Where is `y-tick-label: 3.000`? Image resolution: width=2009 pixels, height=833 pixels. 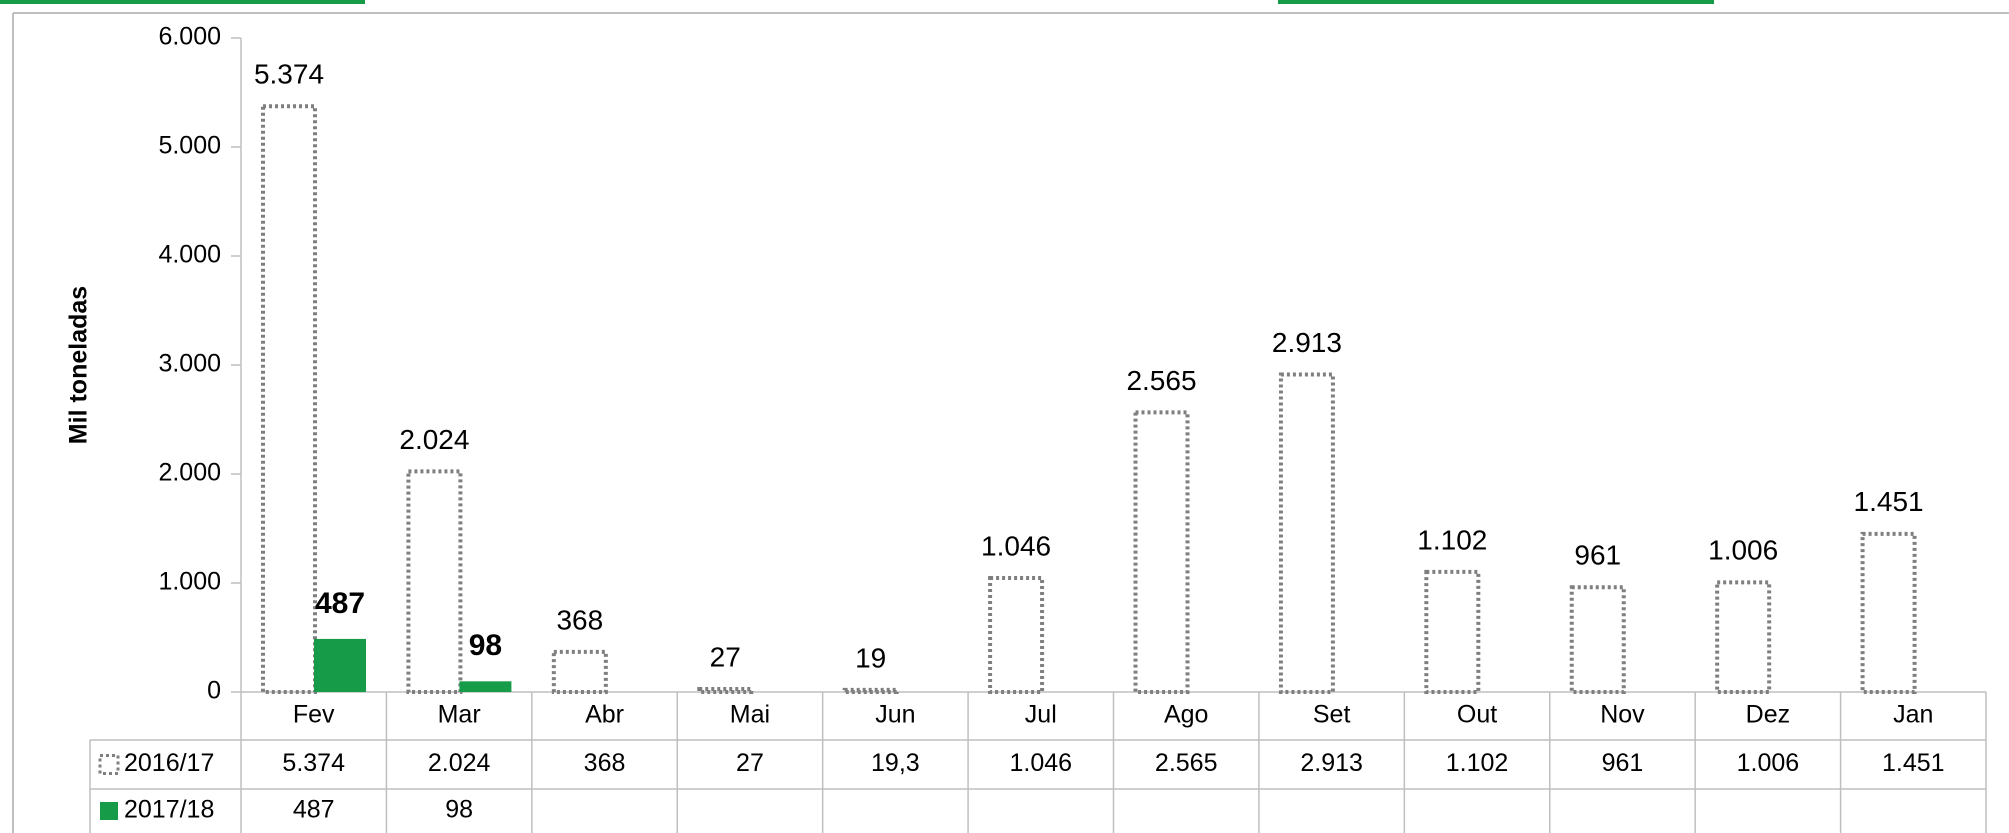 y-tick-label: 3.000 is located at coordinates (189, 364).